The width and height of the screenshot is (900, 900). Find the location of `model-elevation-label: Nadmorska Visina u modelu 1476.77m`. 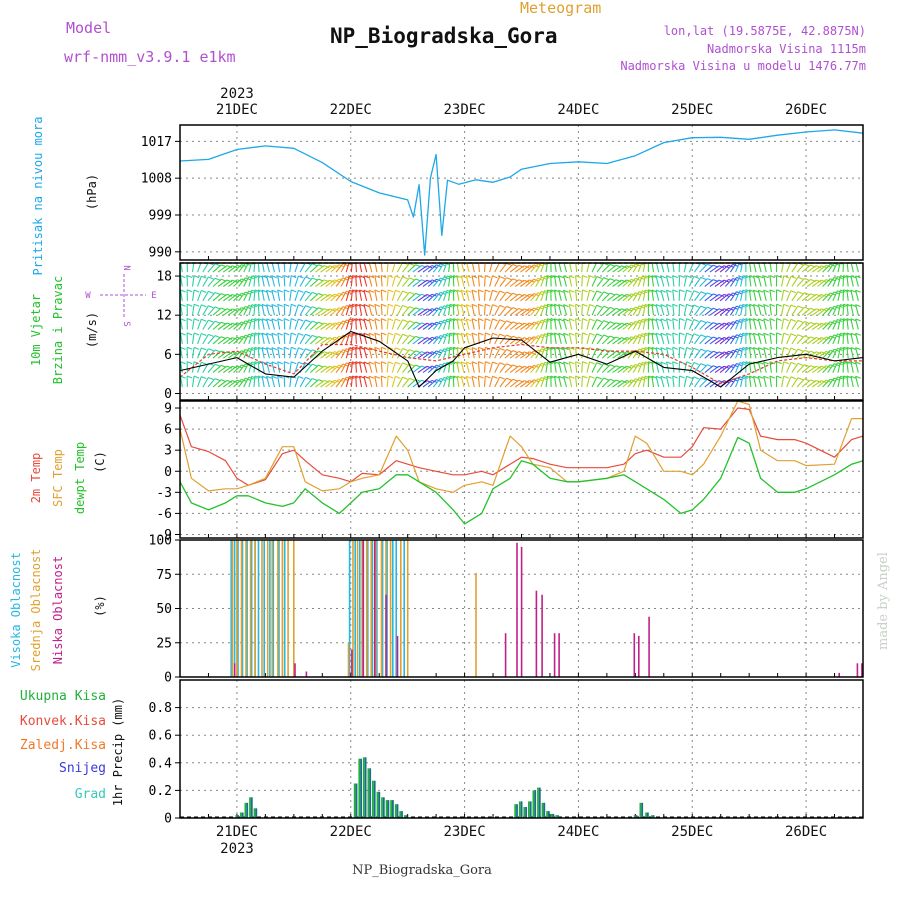

model-elevation-label: Nadmorska Visina u modelu 1476.77m is located at coordinates (743, 66).